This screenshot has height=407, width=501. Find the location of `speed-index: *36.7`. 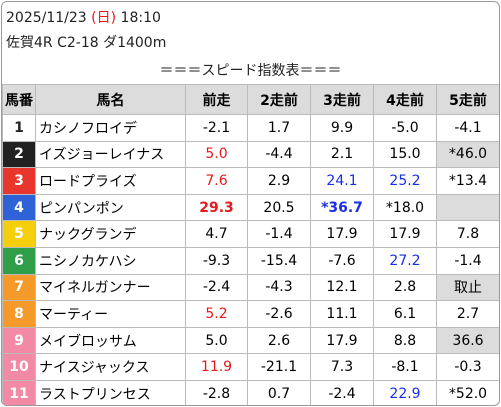

speed-index: *36.7 is located at coordinates (342, 207).